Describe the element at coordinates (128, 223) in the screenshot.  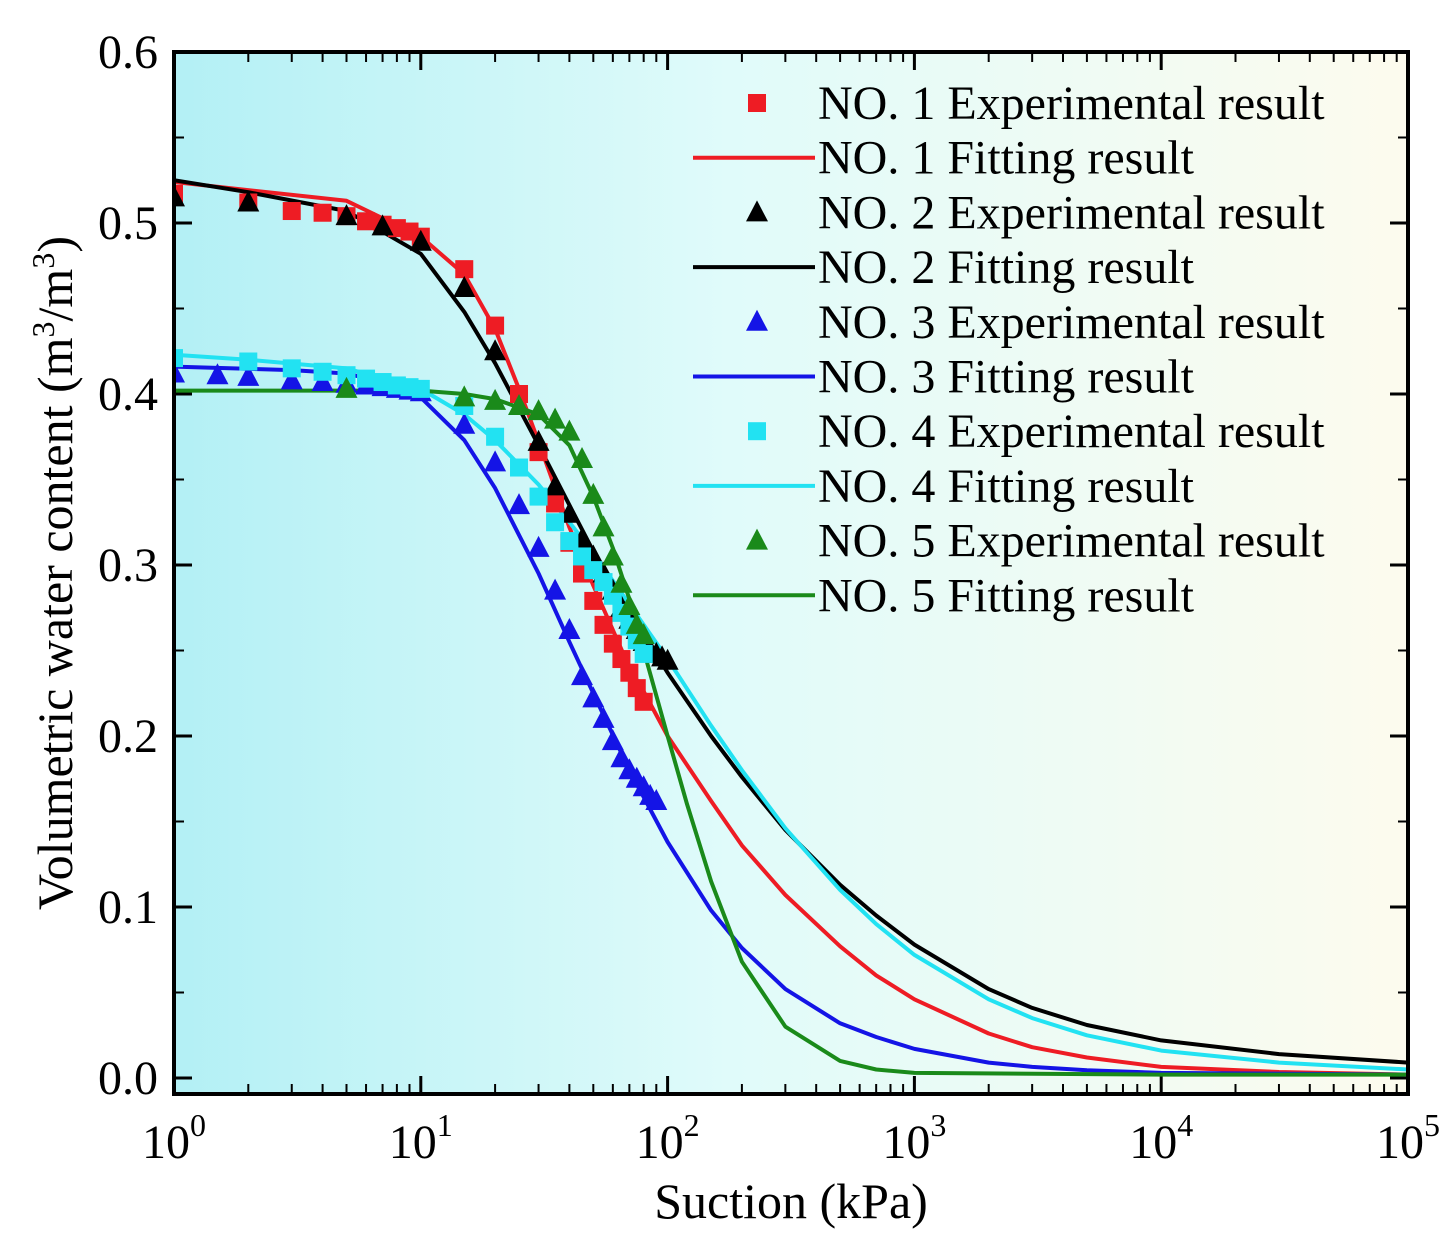
I see `y-tick-label: 0.5` at that location.